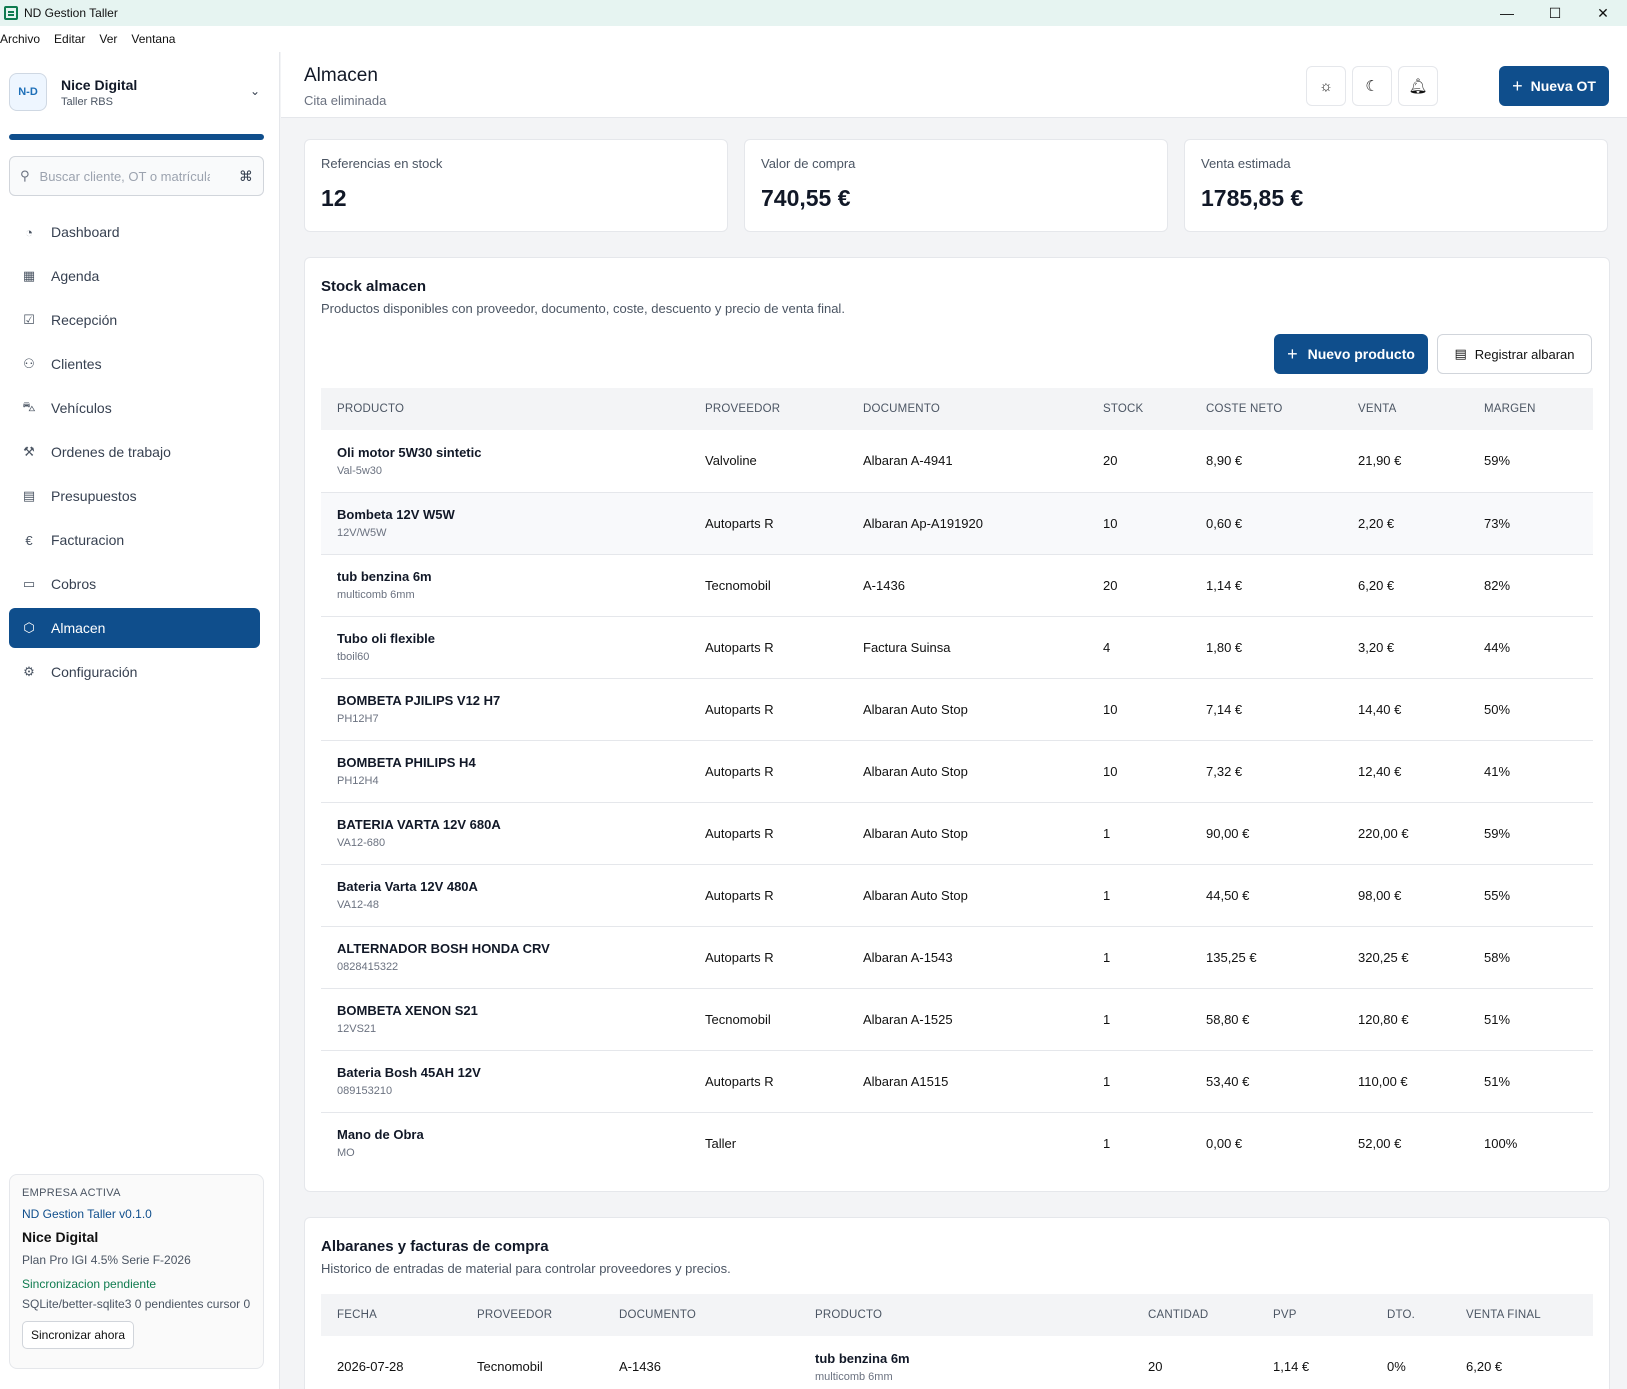 The height and width of the screenshot is (1389, 1627). I want to click on cost-cell: 0,60 €, so click(1266, 523).